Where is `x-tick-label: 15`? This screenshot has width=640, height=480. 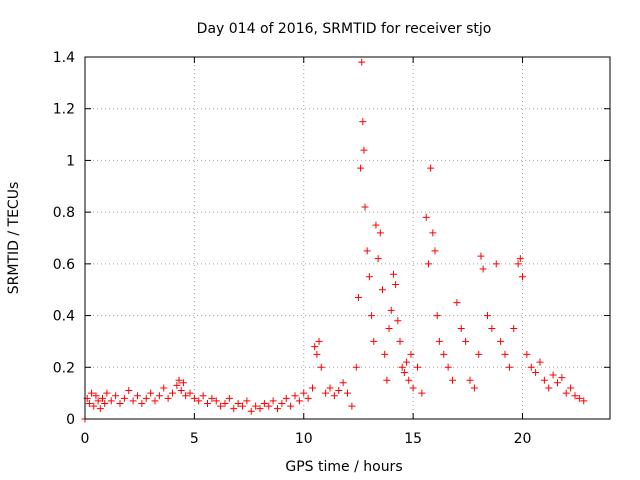
x-tick-label: 15 is located at coordinates (413, 439).